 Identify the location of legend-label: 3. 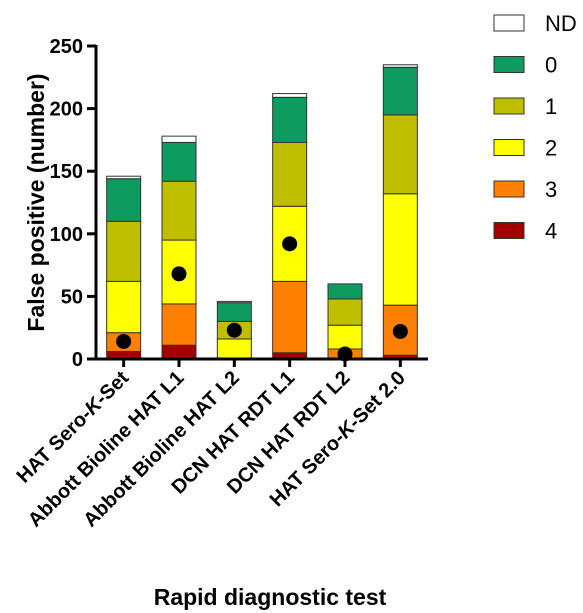
(551, 189).